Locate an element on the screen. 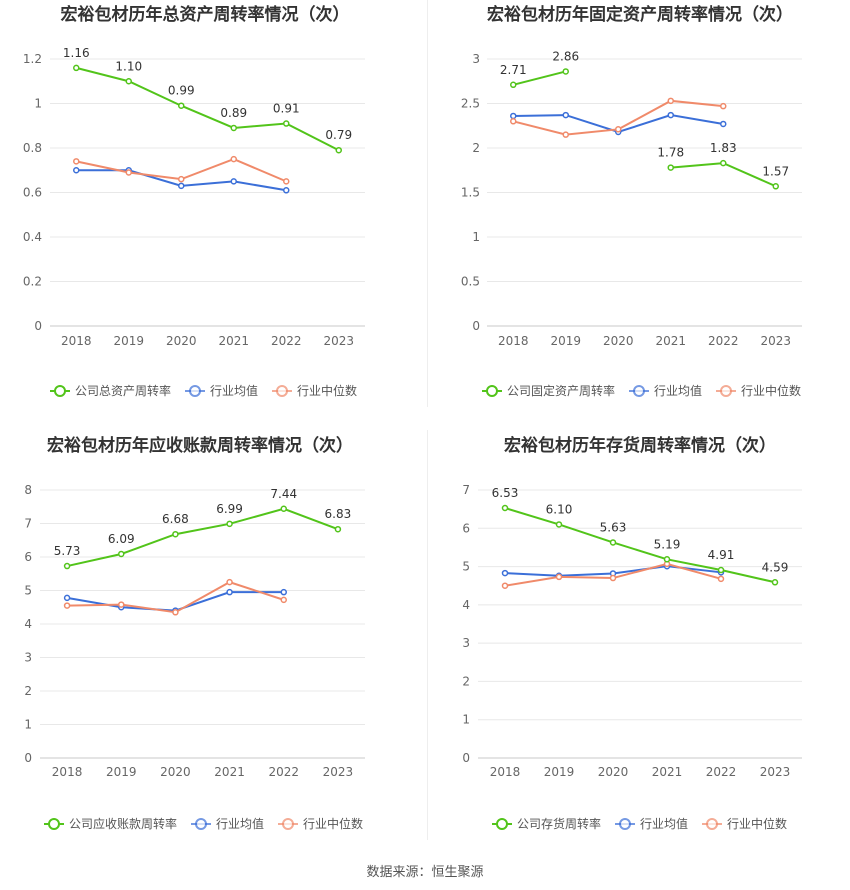  y-tick-label: 0.2 is located at coordinates (32, 282).